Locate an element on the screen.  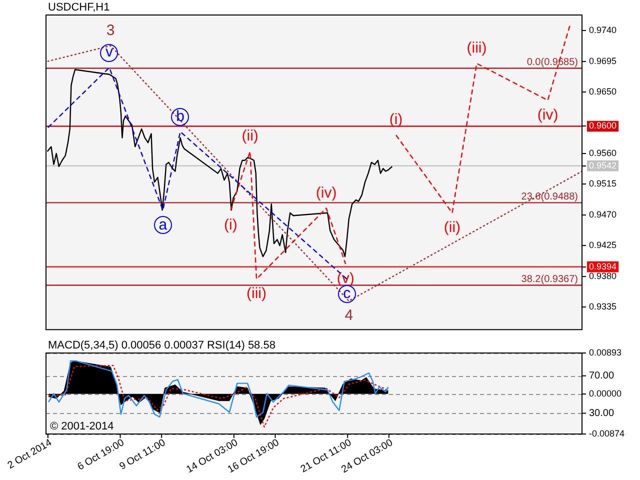
annotation: a is located at coordinates (163, 225).